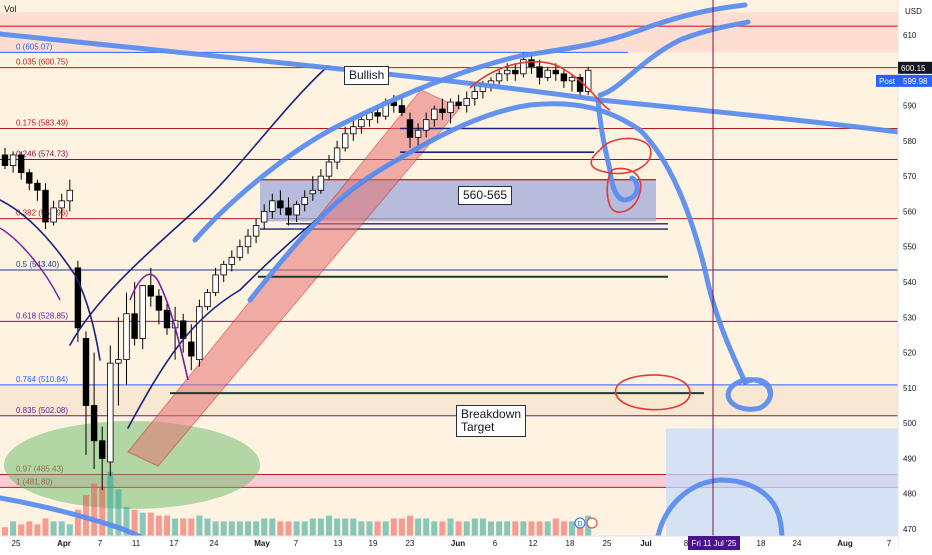  Describe the element at coordinates (42, 315) in the screenshot. I see `fib-level-label: 0.618 (528.85)` at that location.